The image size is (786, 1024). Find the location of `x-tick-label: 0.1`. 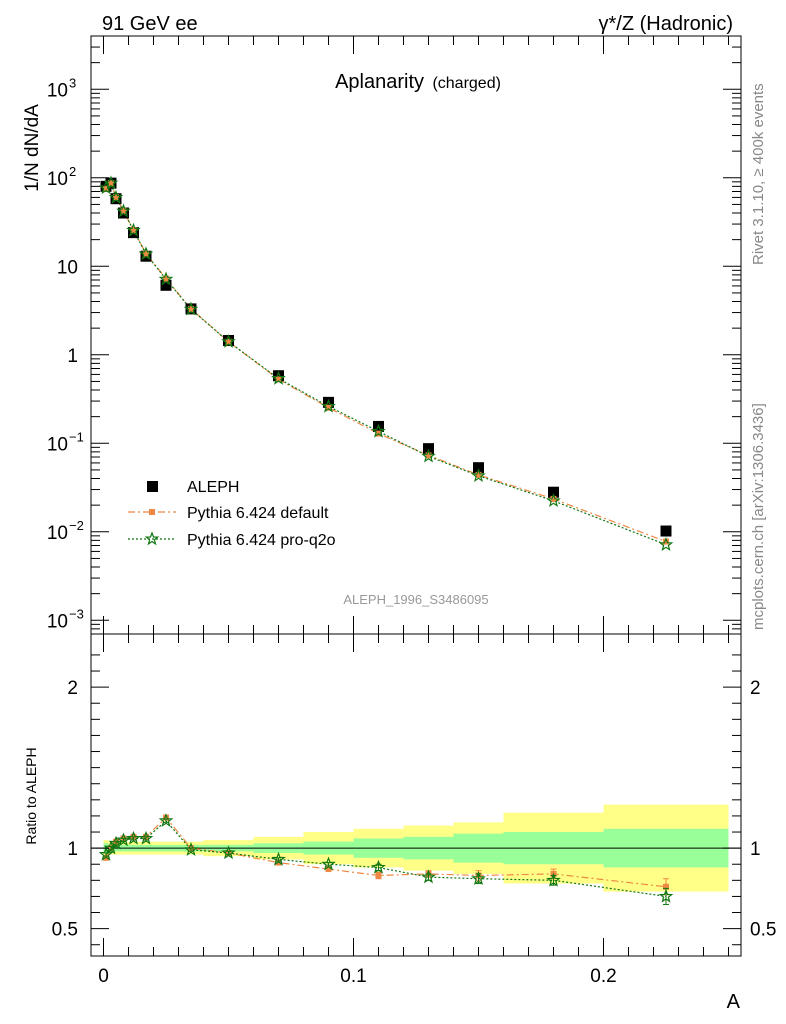

x-tick-label: 0.1 is located at coordinates (353, 976).